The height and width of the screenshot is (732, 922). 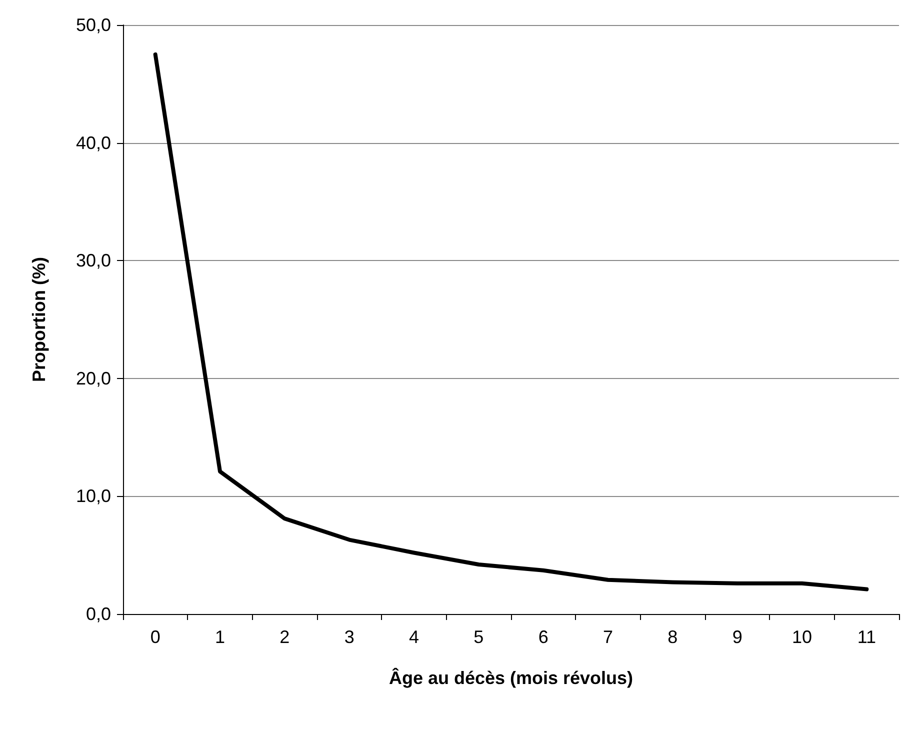 I want to click on x-tick-label: 3, so click(x=349, y=637).